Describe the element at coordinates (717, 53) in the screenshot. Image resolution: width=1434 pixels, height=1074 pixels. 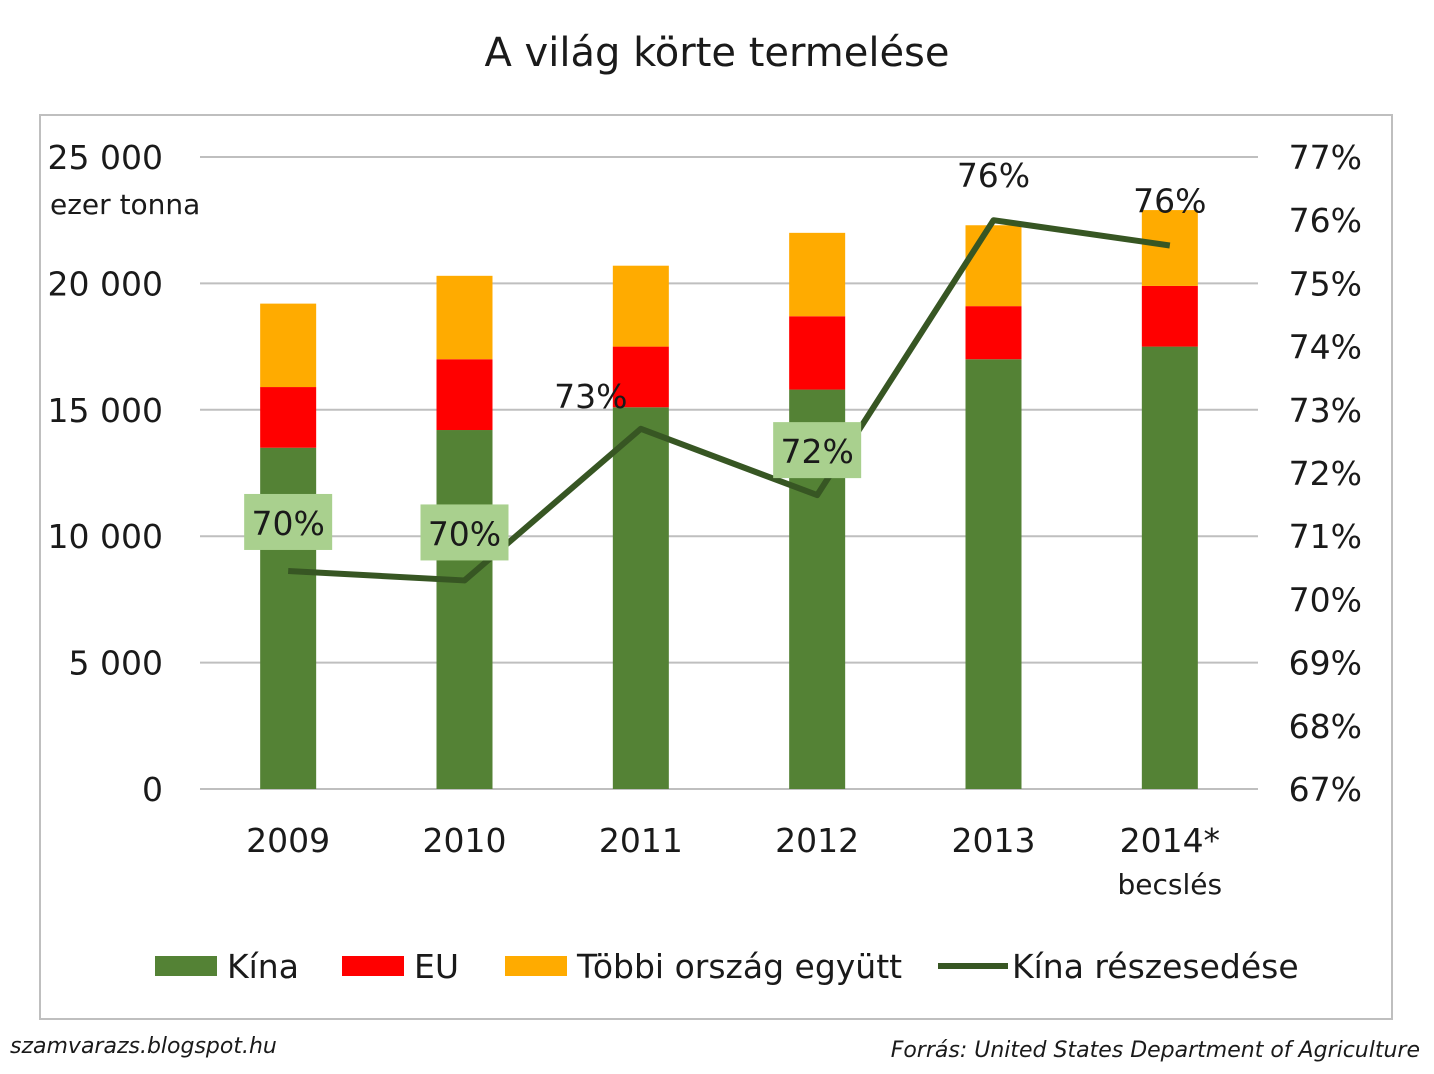
I see `chart-title: A világ körte termelése` at that location.